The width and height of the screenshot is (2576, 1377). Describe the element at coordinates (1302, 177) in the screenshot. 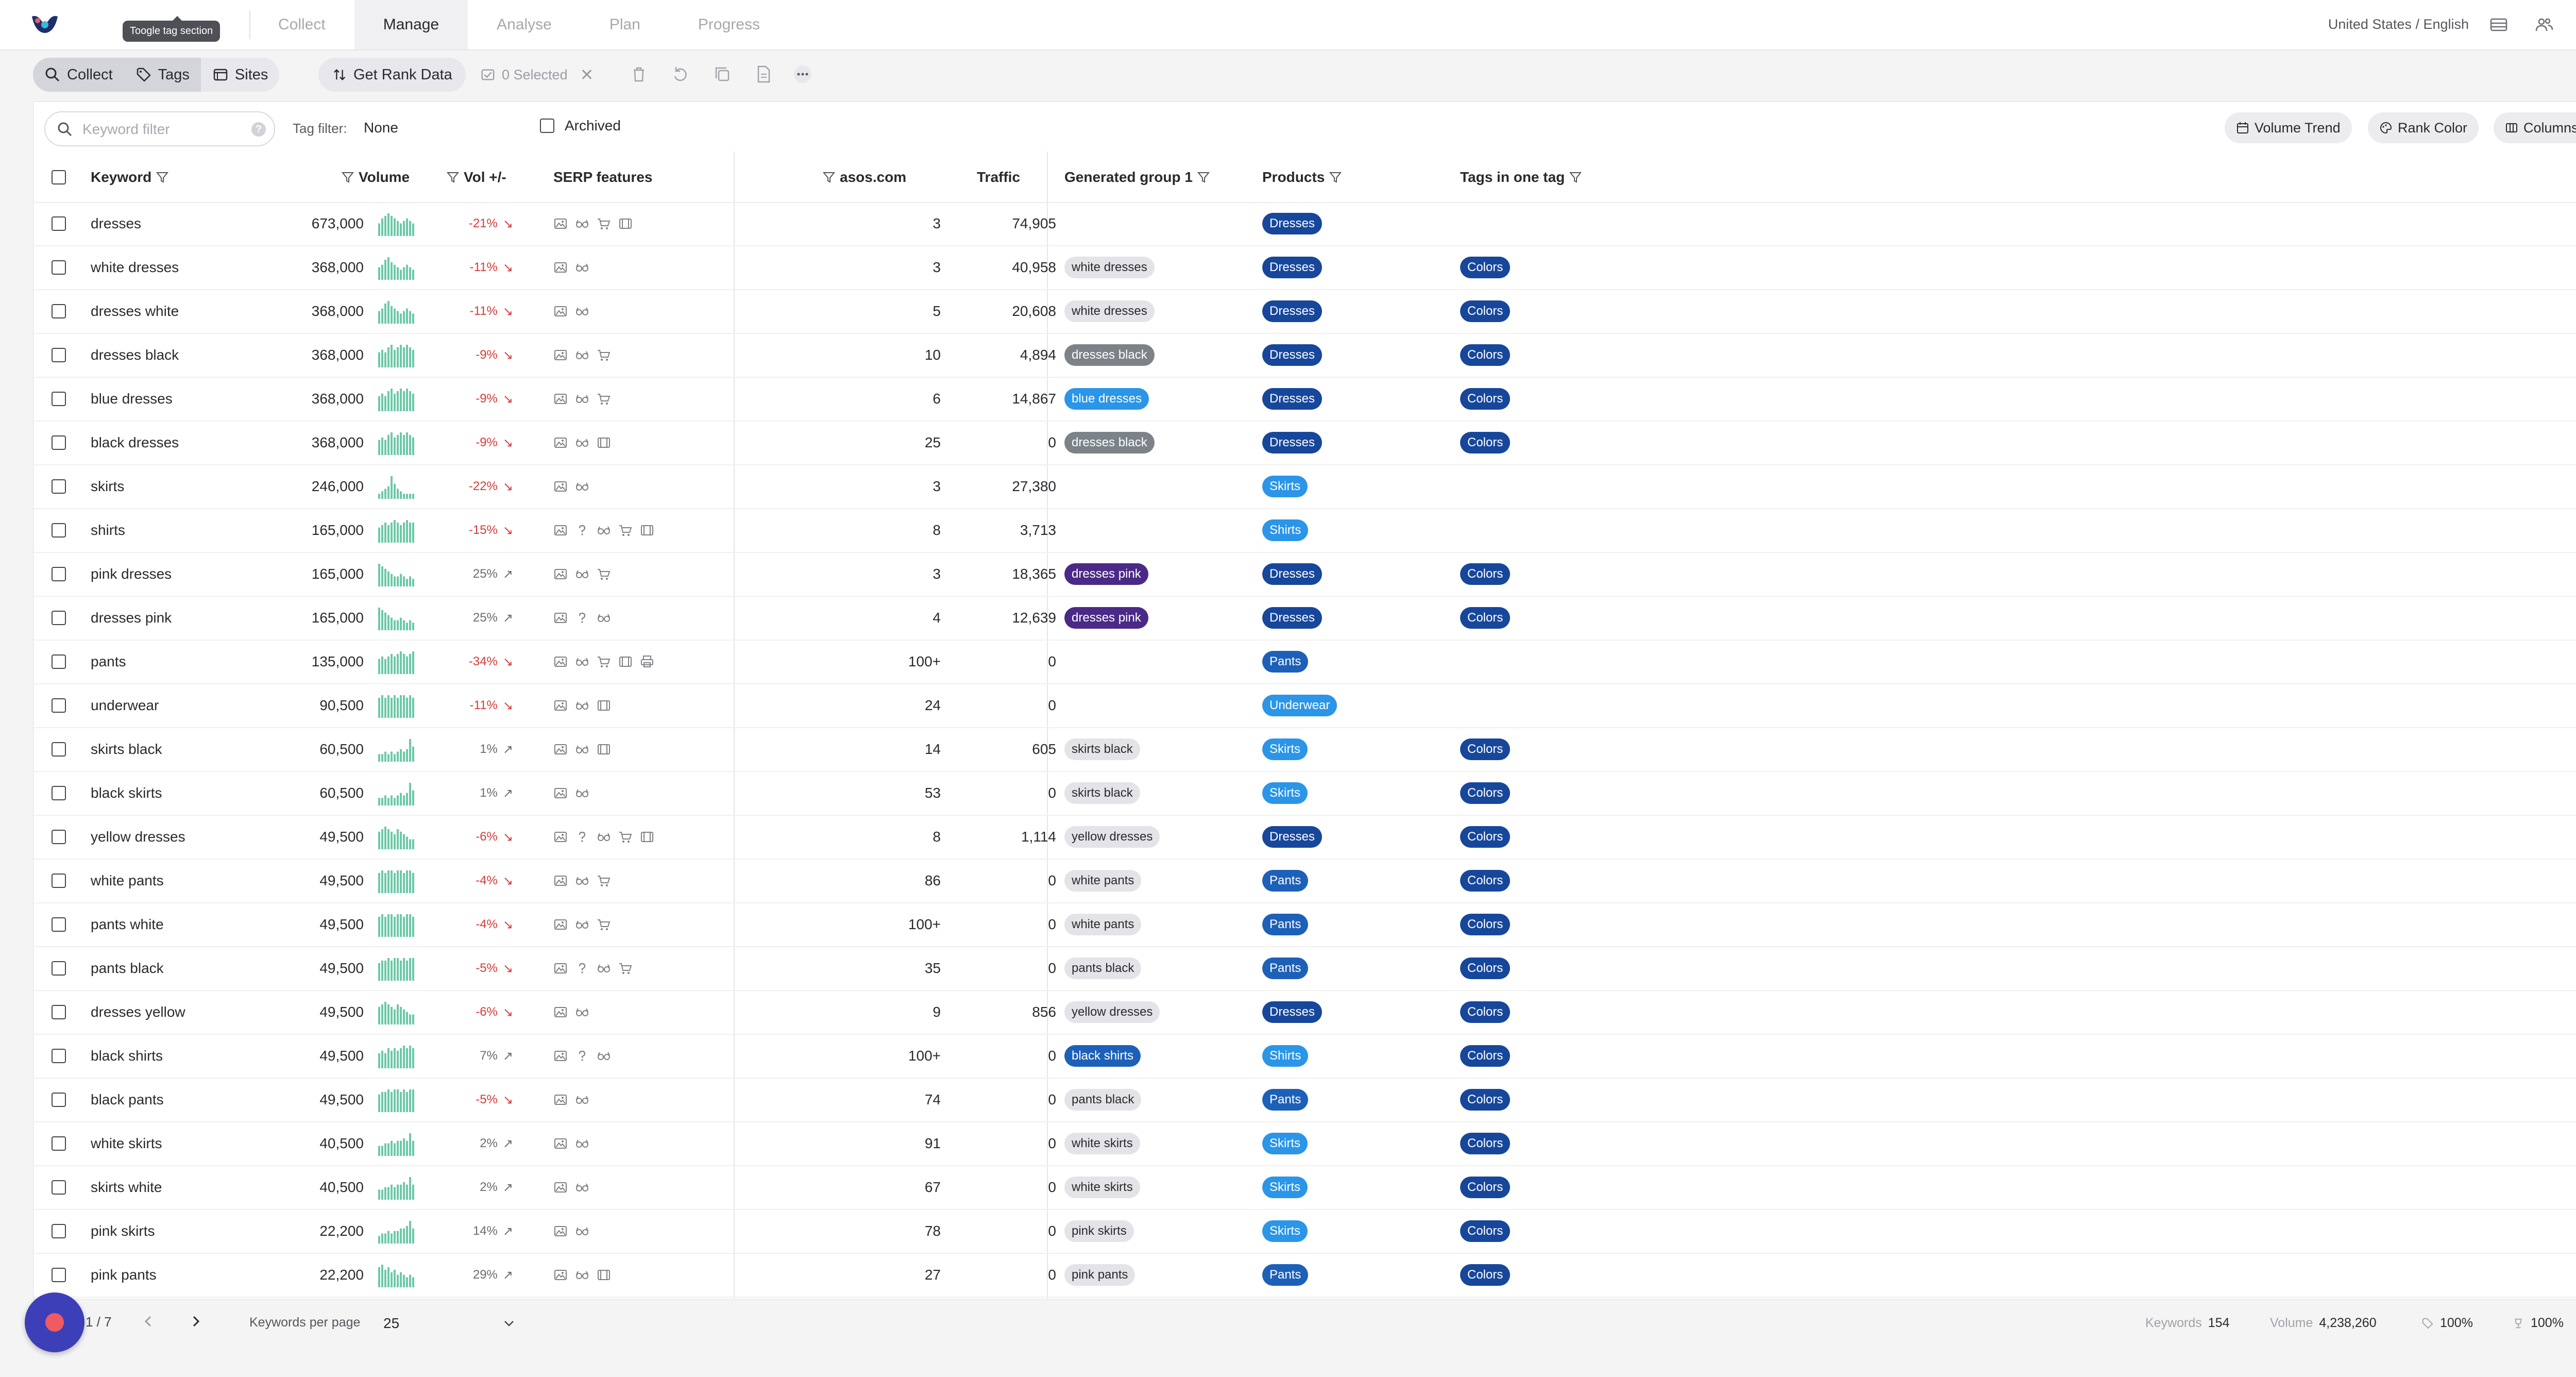

I see `header-products: Products` at that location.